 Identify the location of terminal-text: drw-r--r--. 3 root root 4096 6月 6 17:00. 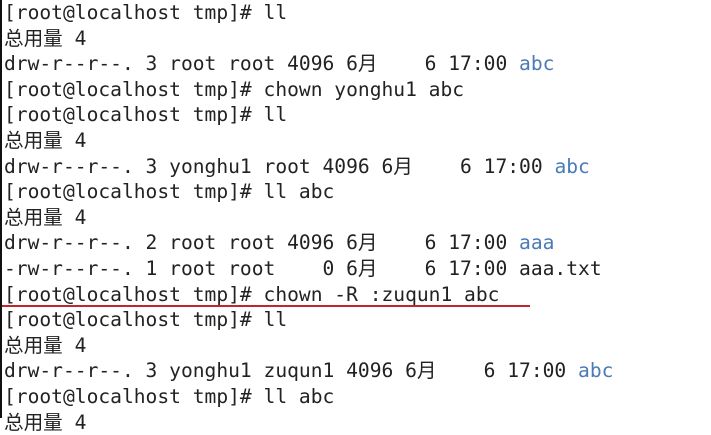
(261, 63).